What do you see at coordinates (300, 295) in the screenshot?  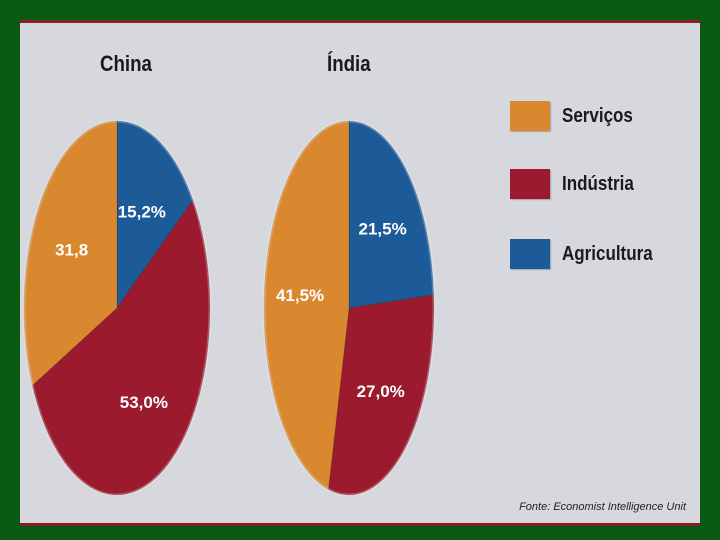 I see `india-label-servicos: 41,5%` at bounding box center [300, 295].